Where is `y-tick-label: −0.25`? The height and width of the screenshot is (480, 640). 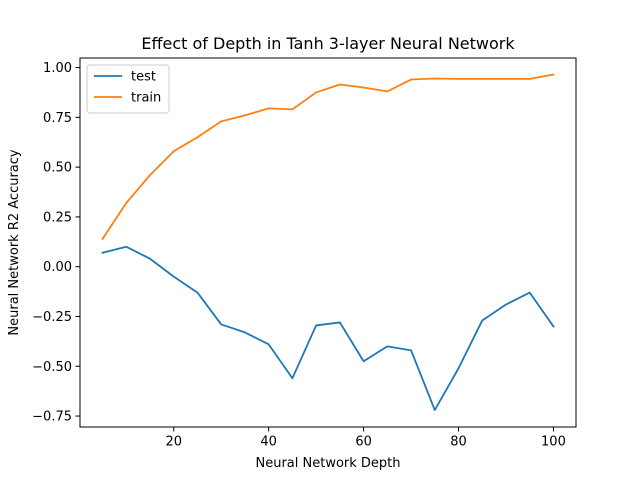
y-tick-label: −0.25 is located at coordinates (52, 317).